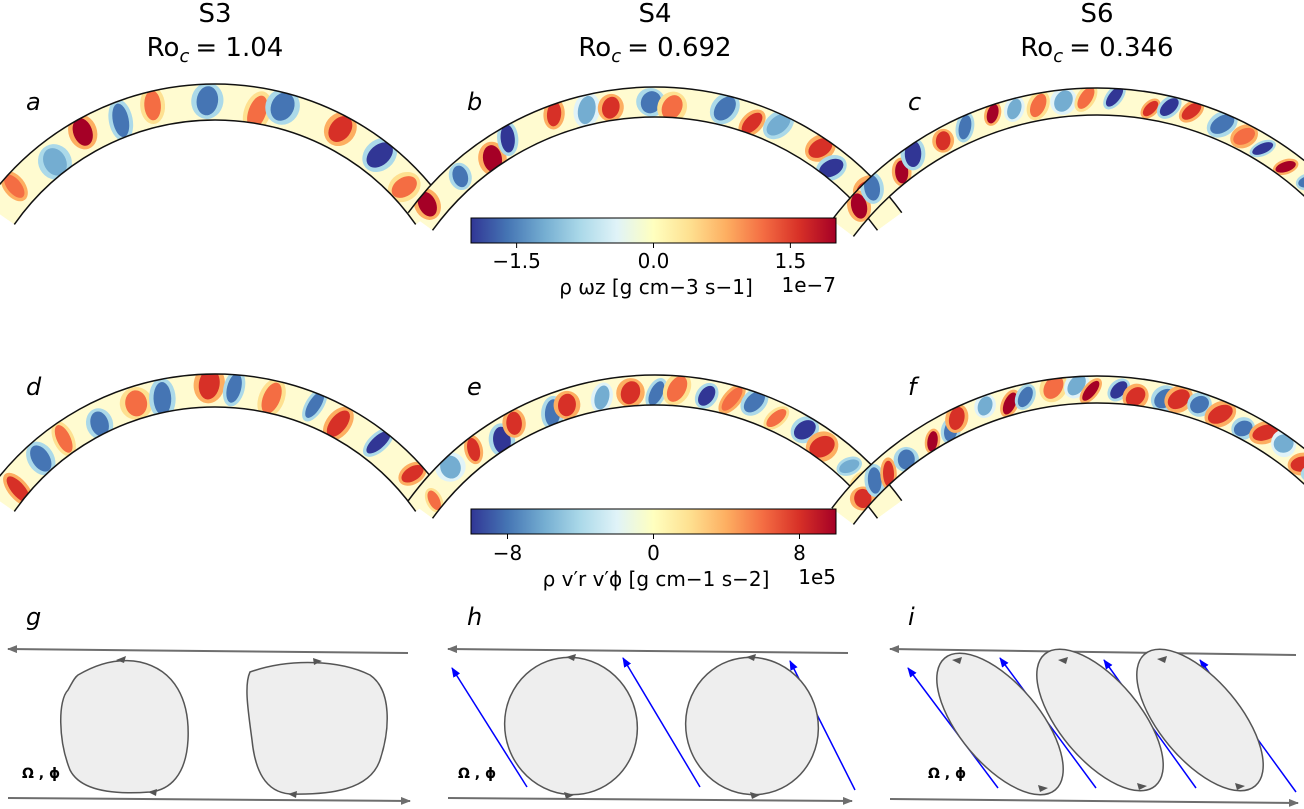 The height and width of the screenshot is (809, 1304). I want to click on colorbar-label: ρ v′r v′ϕ [g cm−1 s−2], so click(656, 579).